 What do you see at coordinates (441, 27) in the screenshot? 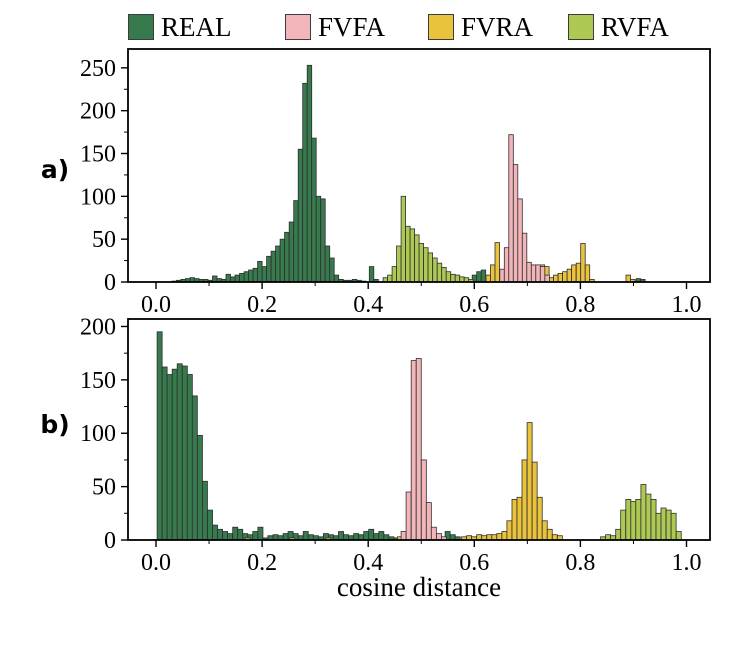
I see `legend-swatch-fvra` at bounding box center [441, 27].